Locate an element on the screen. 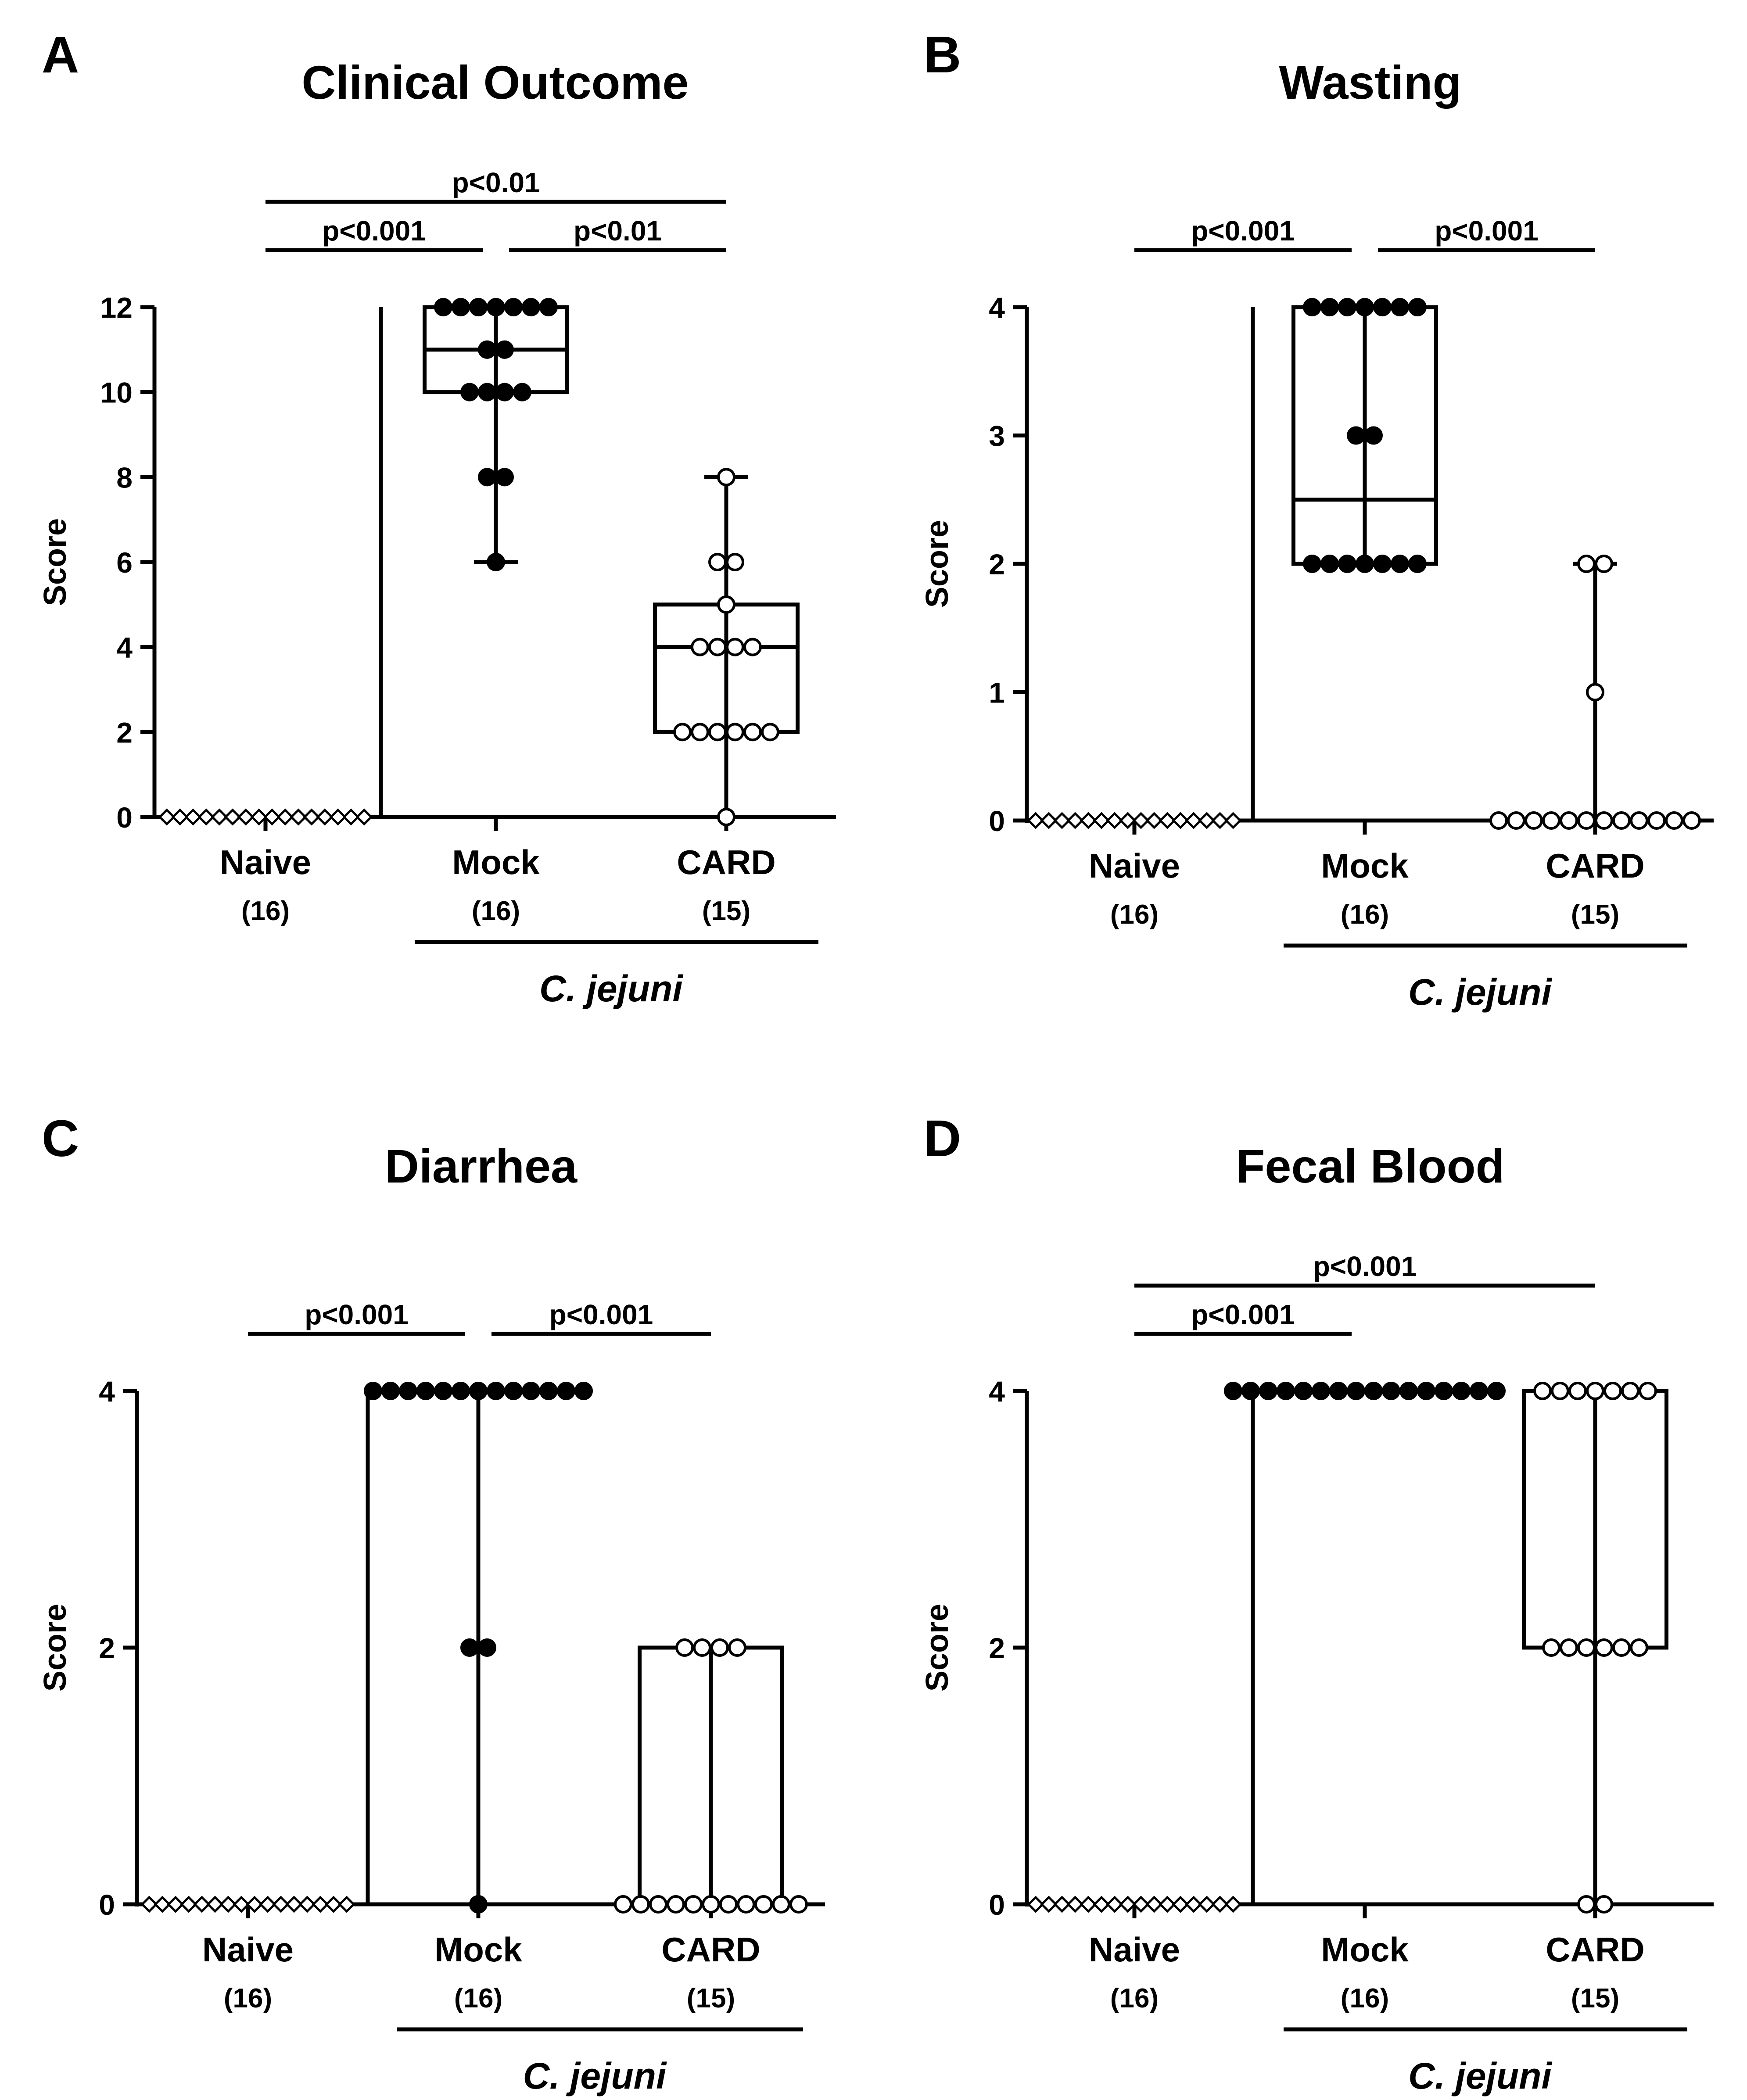  chart-title: Fecal Blood is located at coordinates (1370, 1167).